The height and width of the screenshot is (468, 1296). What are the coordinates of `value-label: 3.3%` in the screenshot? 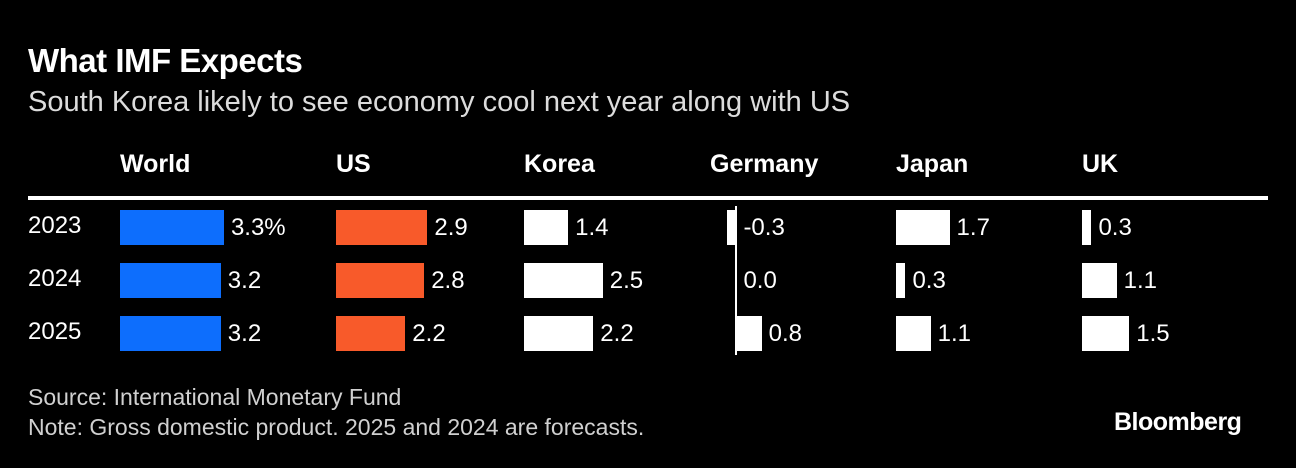 It's located at (258, 227).